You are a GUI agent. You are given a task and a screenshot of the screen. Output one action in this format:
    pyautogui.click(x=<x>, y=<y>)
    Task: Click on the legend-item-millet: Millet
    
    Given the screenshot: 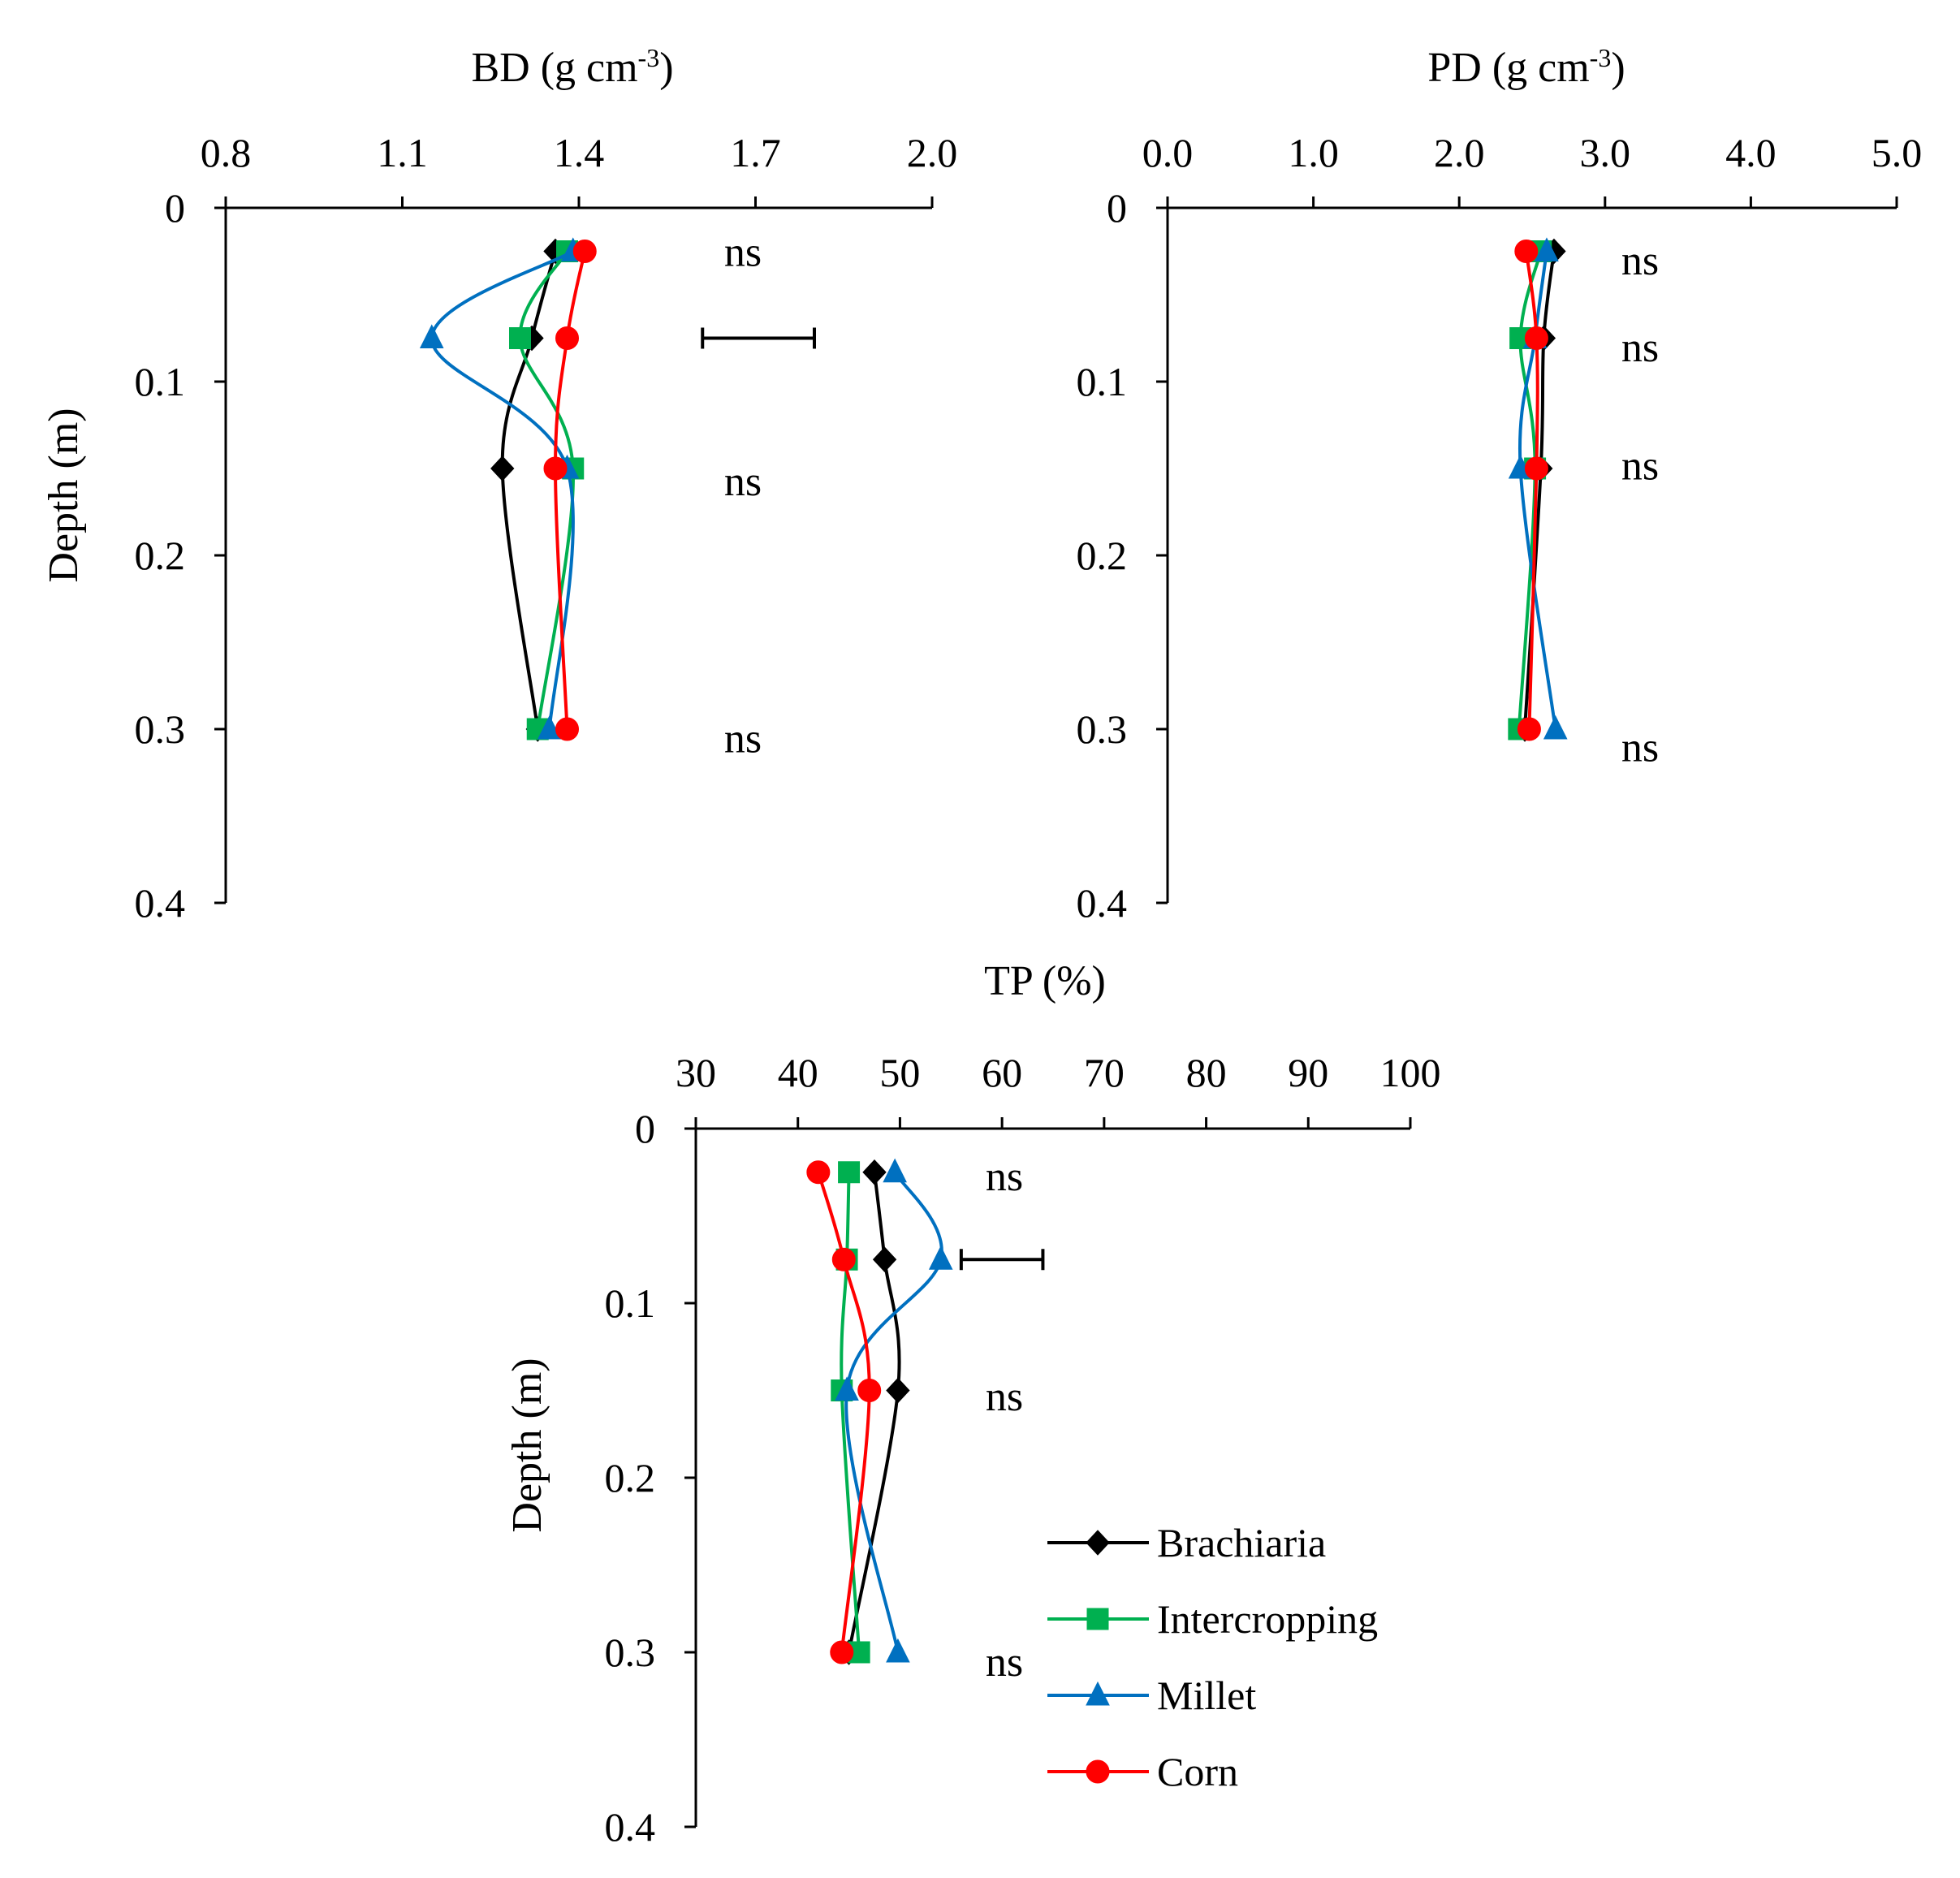 What is the action you would take?
    pyautogui.click(x=1151, y=1695)
    